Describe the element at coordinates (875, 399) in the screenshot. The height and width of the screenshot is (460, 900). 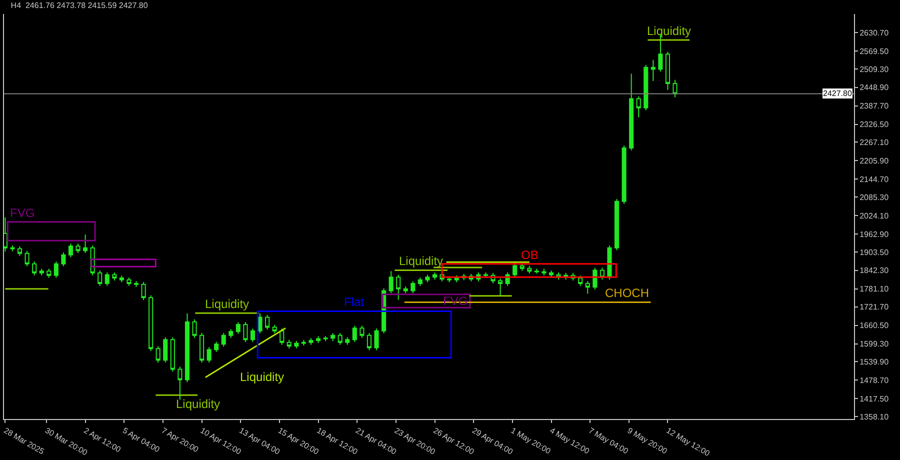
I see `y-tick-label: 1417.50` at that location.